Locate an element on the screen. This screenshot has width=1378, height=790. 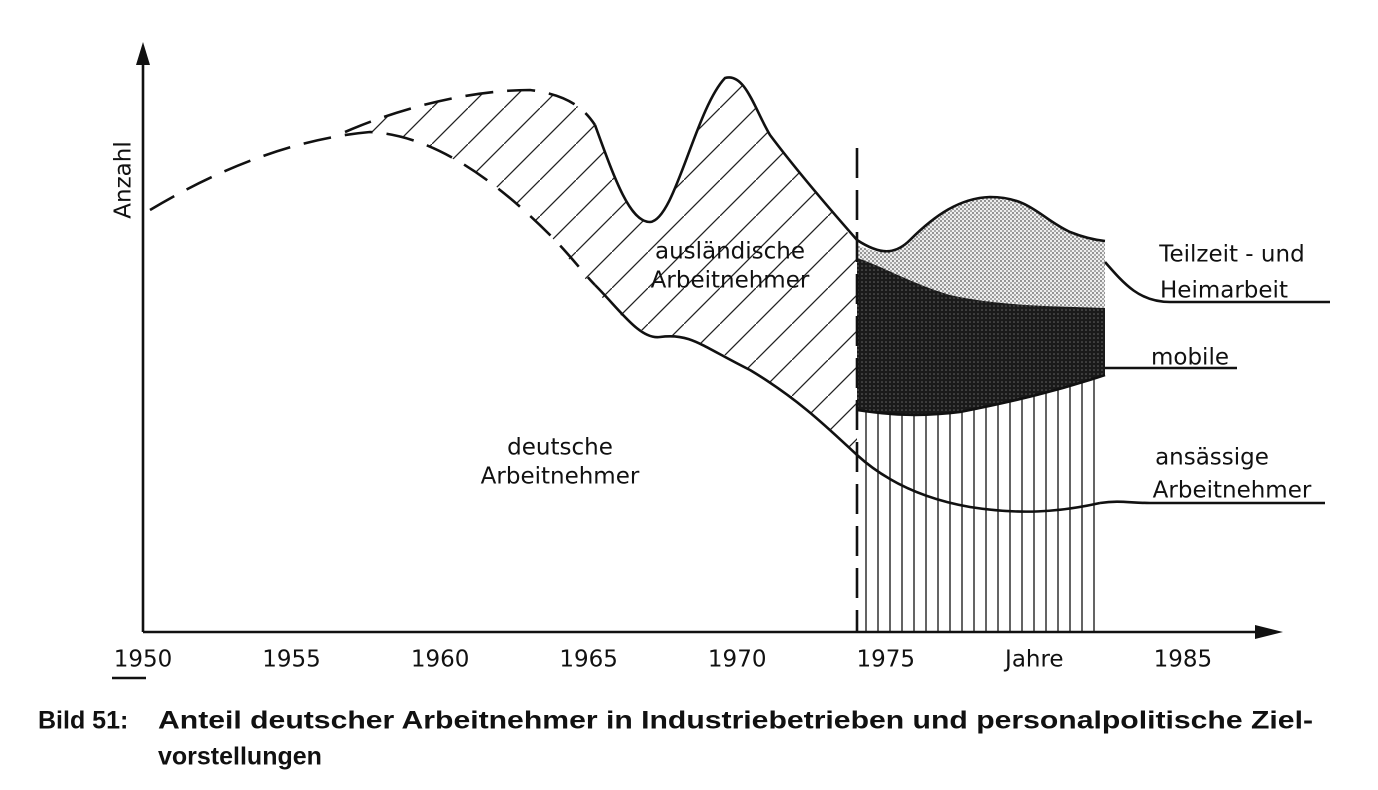
deutsche-curve-dashed is located at coordinates (372, 208).